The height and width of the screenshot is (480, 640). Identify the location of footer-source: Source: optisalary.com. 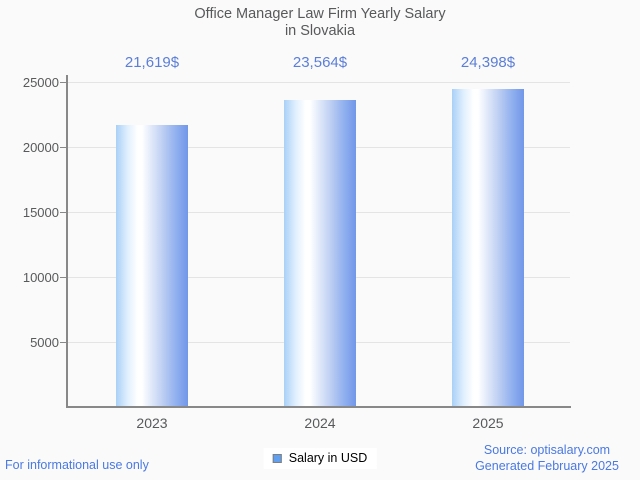
(547, 450).